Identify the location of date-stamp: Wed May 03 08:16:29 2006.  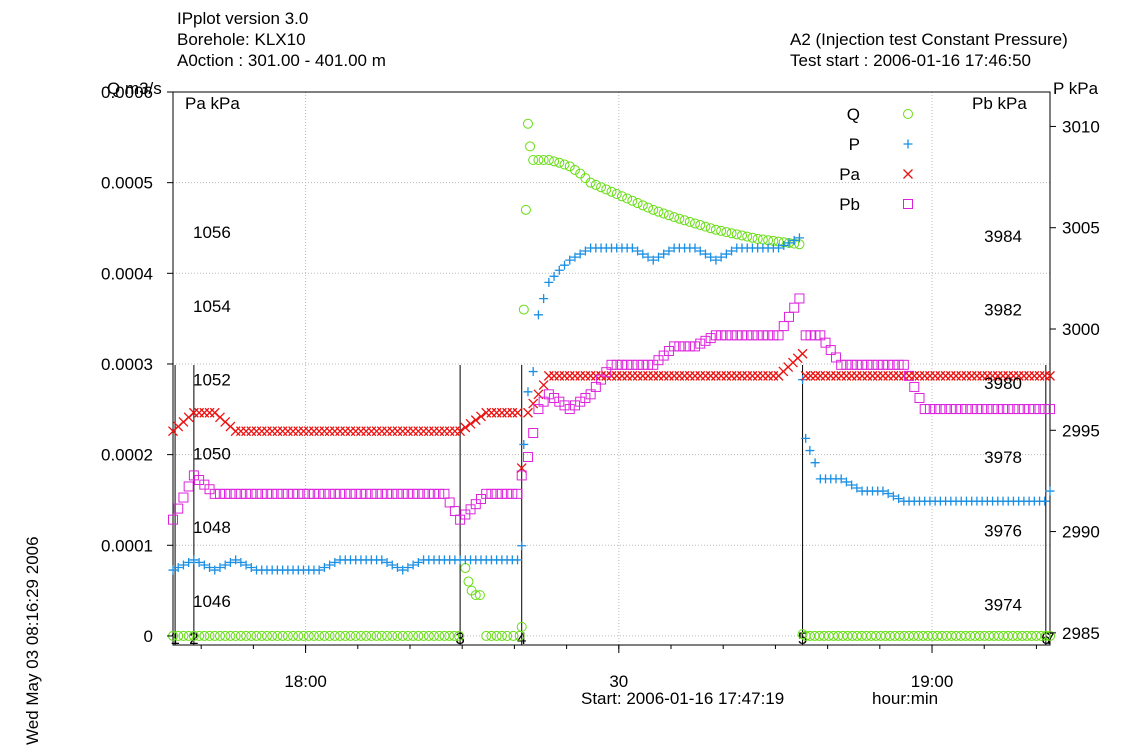
(32, 640).